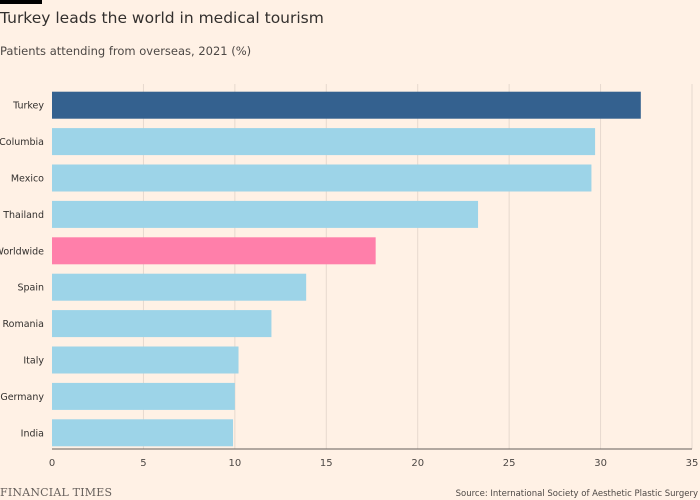 This screenshot has width=700, height=500. What do you see at coordinates (143, 396) in the screenshot?
I see `bar-germany` at bounding box center [143, 396].